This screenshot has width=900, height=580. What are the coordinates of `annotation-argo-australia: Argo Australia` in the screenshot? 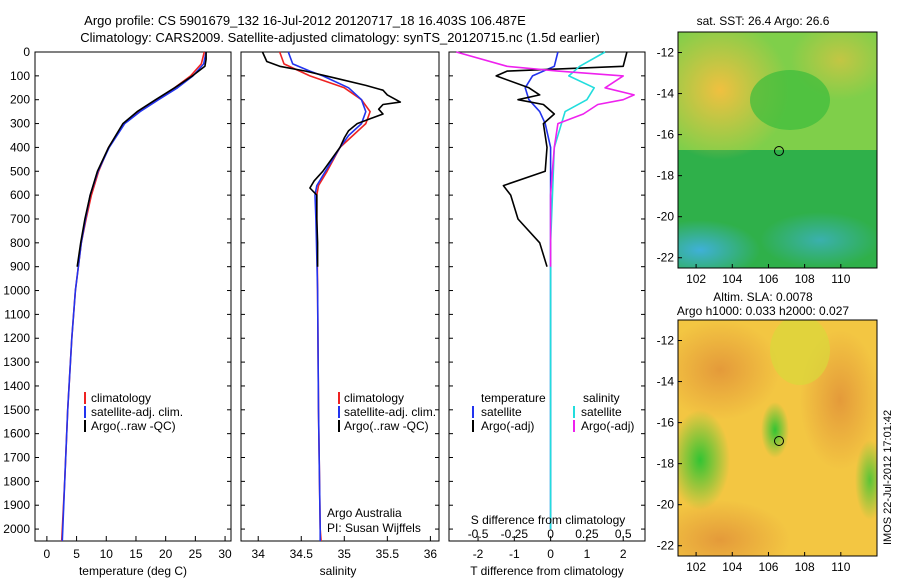 It's located at (364, 513).